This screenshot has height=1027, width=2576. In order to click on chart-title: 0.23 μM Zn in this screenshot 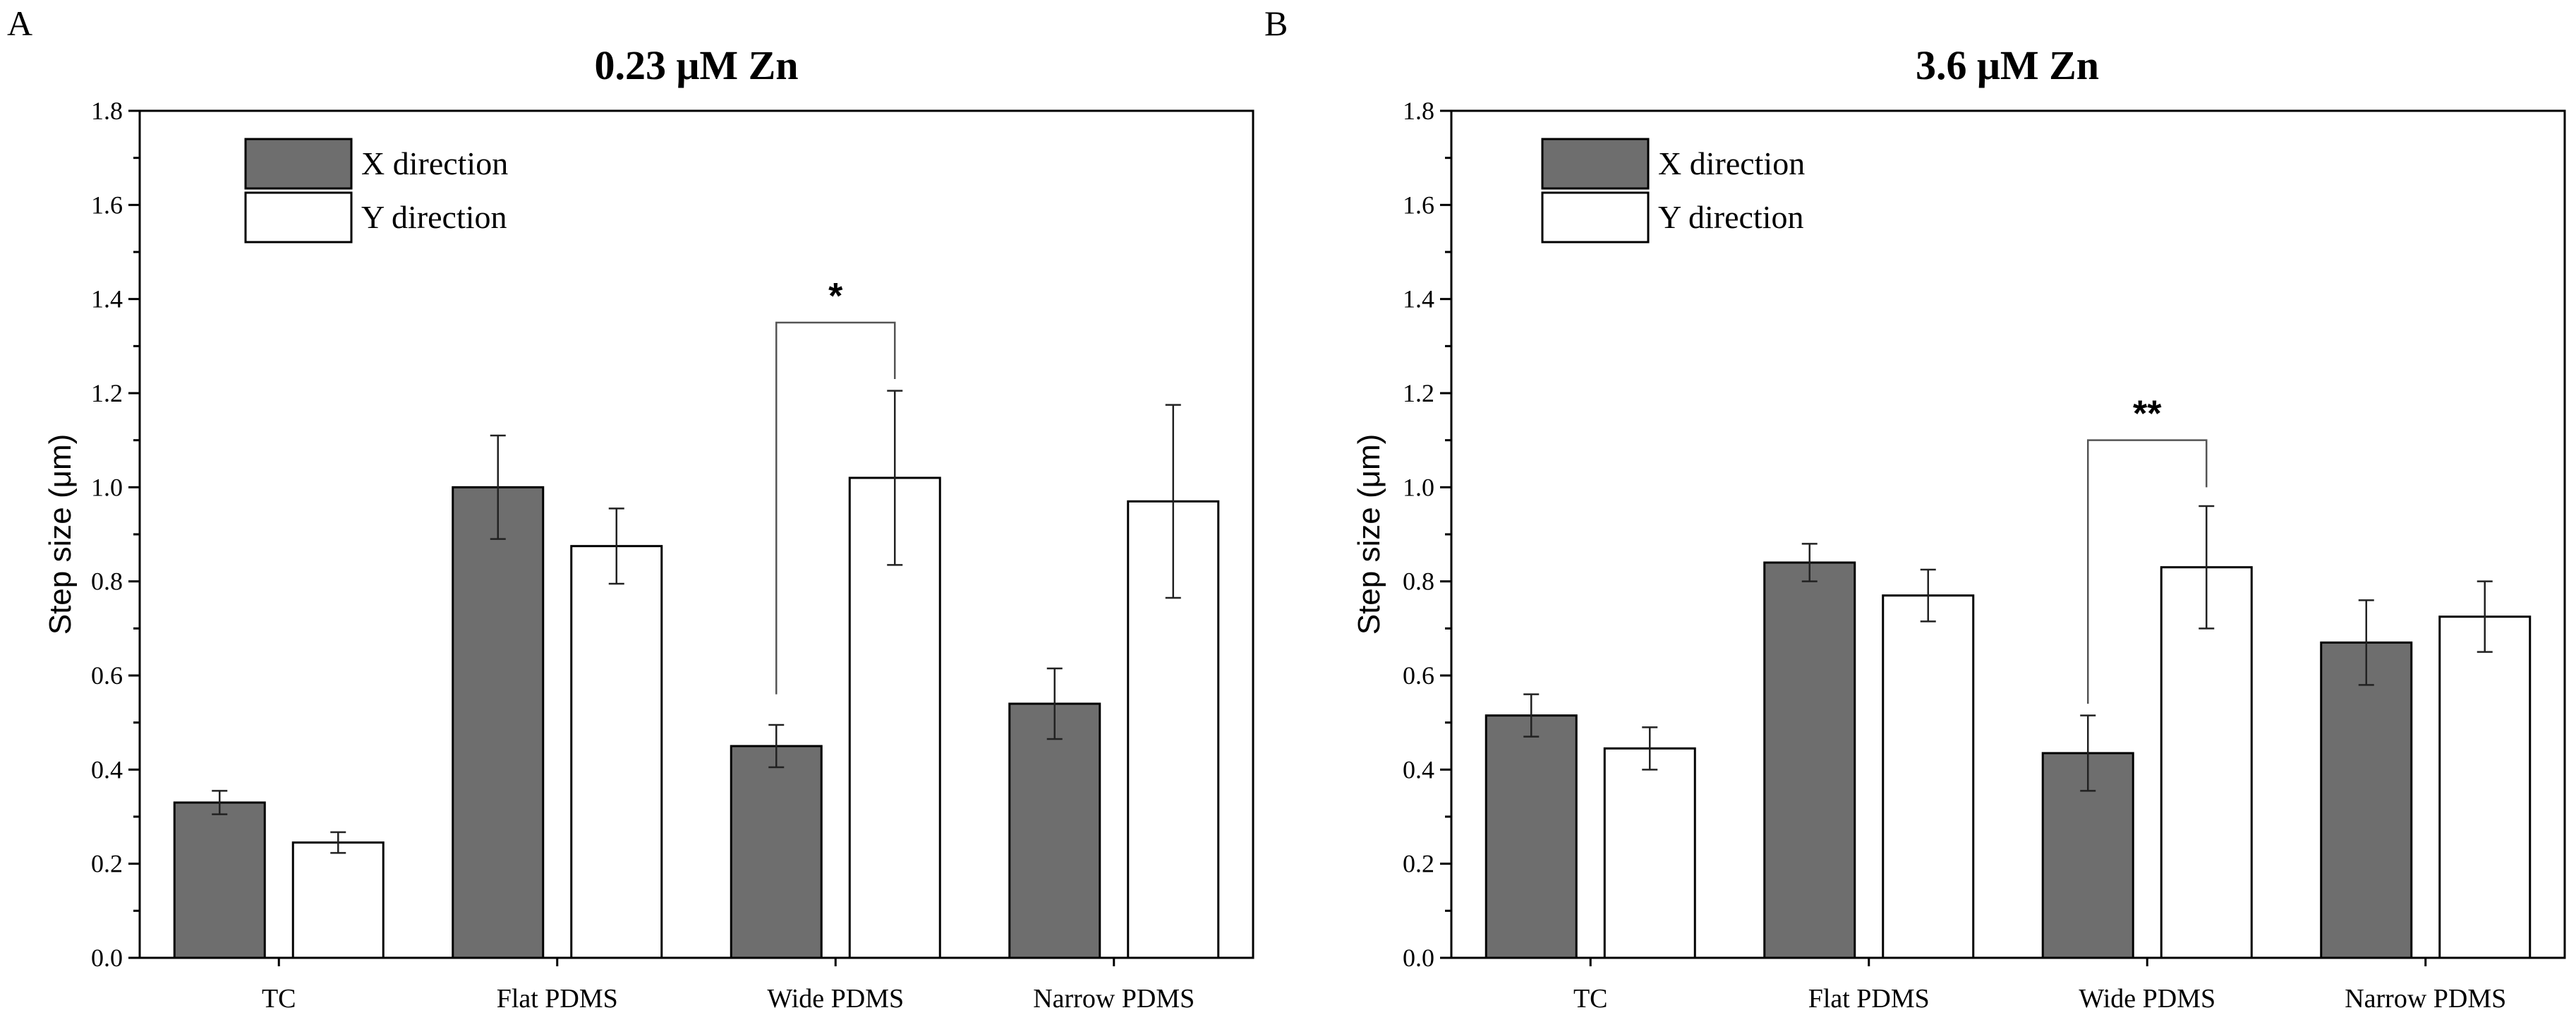, I will do `click(696, 65)`.